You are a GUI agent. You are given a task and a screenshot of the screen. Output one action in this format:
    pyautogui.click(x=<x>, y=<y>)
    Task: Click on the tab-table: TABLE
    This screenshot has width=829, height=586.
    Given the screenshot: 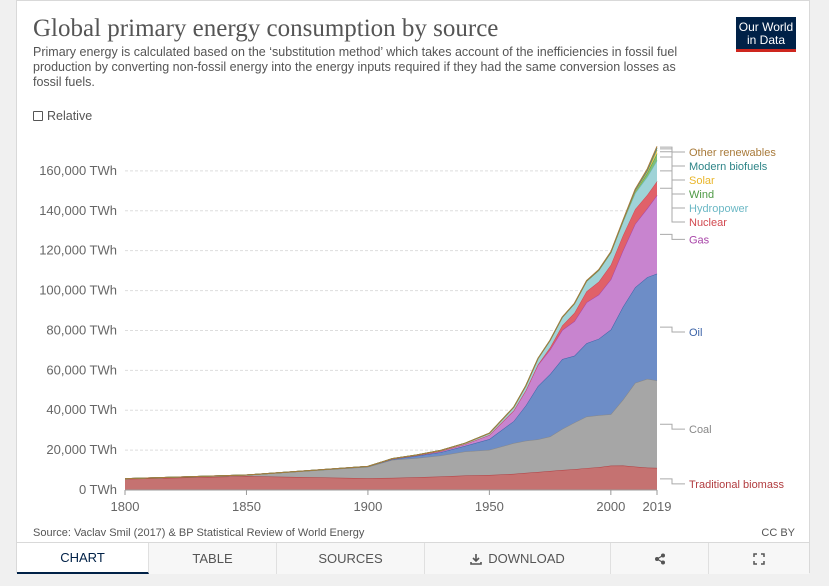 What is the action you would take?
    pyautogui.click(x=213, y=558)
    